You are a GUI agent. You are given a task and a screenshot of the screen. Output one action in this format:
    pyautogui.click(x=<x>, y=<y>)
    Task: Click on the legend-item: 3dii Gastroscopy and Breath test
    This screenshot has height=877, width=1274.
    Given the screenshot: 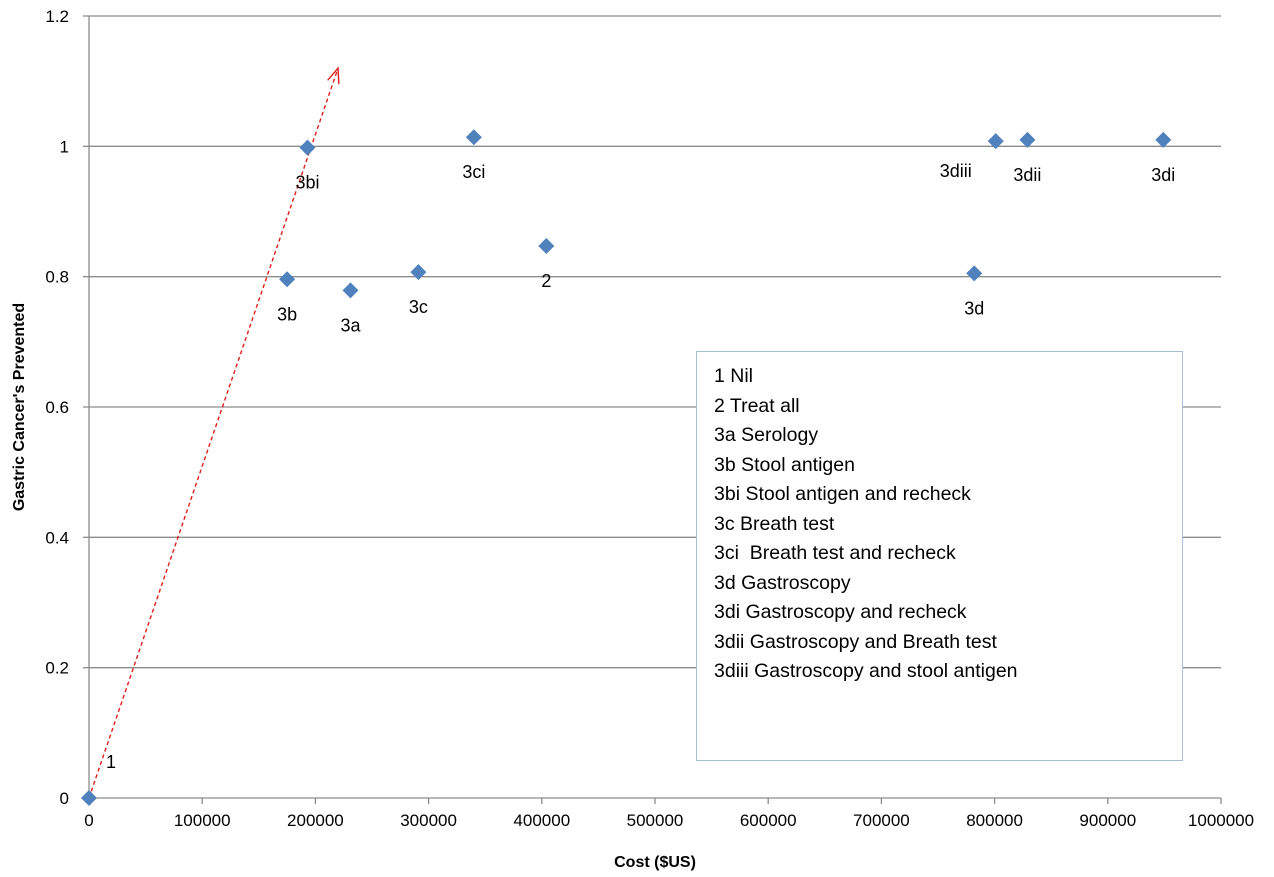 What is the action you would take?
    pyautogui.click(x=855, y=641)
    